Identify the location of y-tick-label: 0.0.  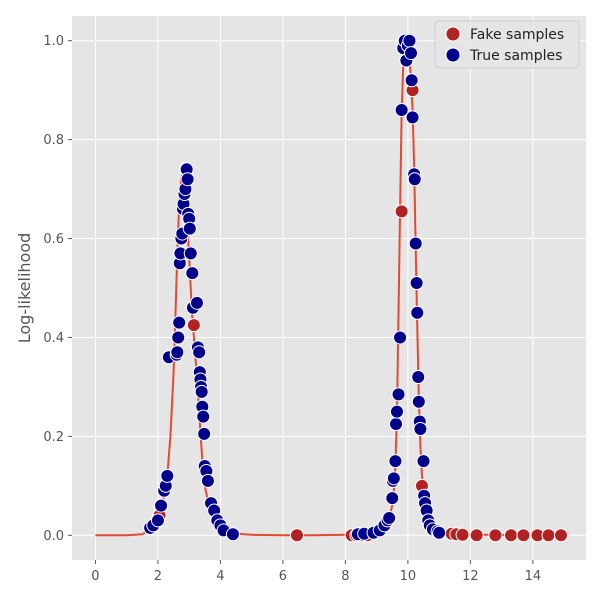
(53, 536).